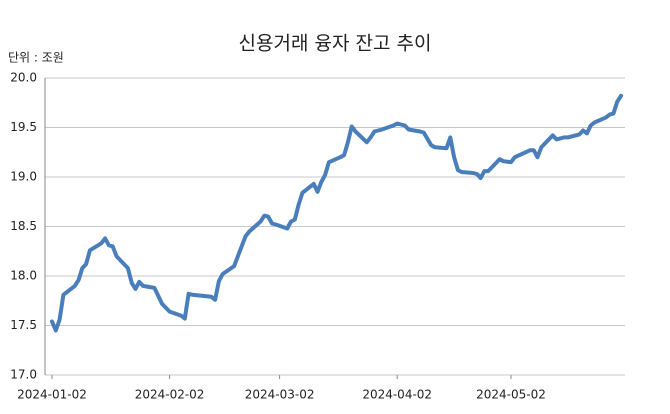 The height and width of the screenshot is (414, 670). Describe the element at coordinates (511, 395) in the screenshot. I see `x-tick-label: 2024-05-02` at that location.